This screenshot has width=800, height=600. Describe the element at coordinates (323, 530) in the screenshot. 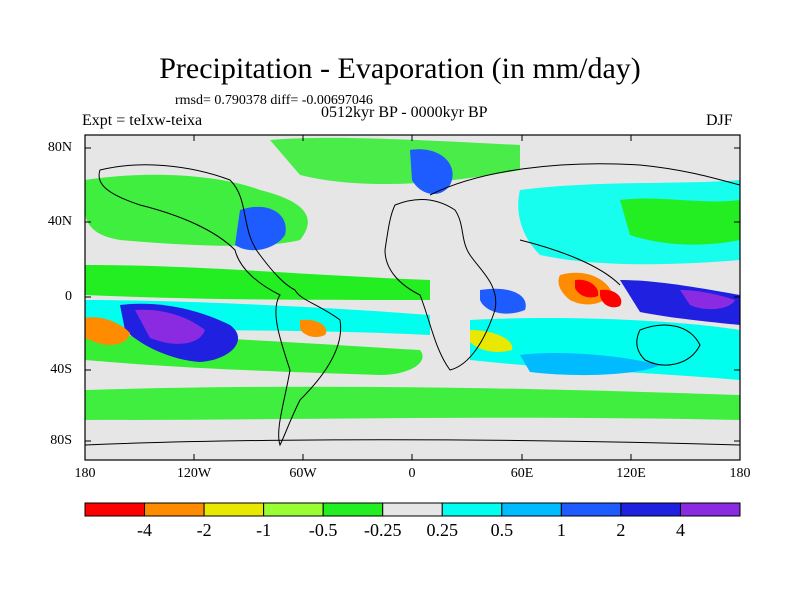

I see `colorbar-label: -0.5` at that location.